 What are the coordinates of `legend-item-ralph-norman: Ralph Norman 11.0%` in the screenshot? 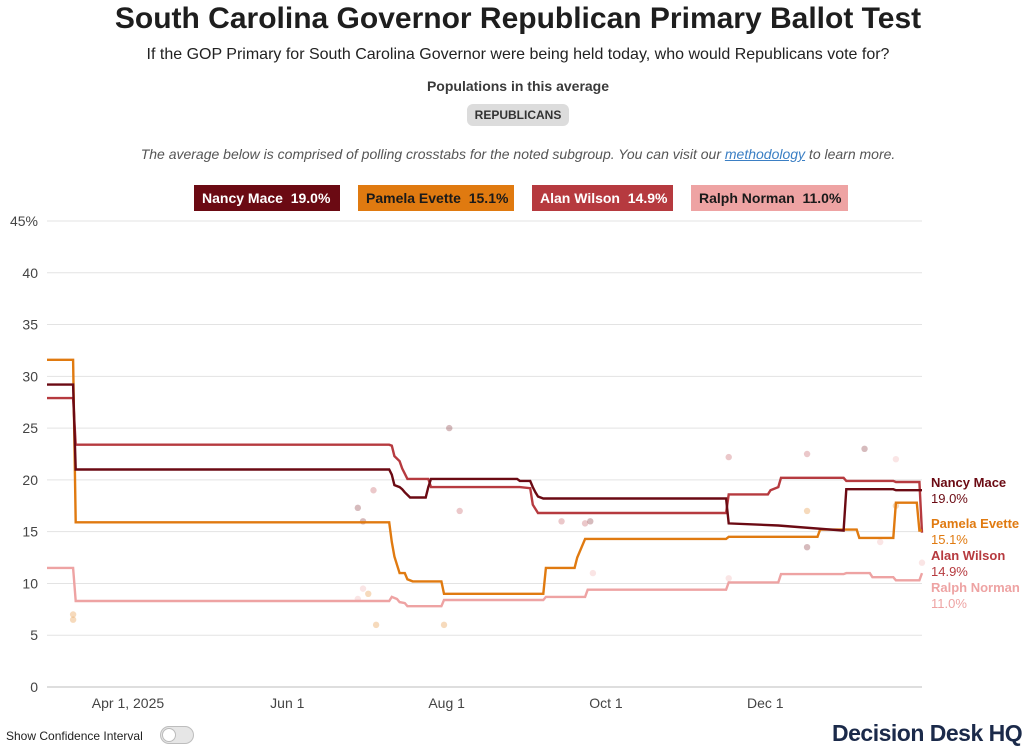 It's located at (769, 198).